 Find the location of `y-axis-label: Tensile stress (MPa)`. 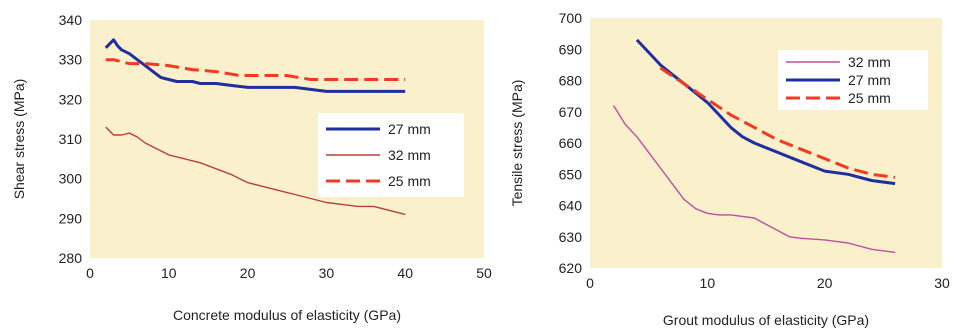

y-axis-label: Tensile stress (MPa) is located at coordinates (517, 143).